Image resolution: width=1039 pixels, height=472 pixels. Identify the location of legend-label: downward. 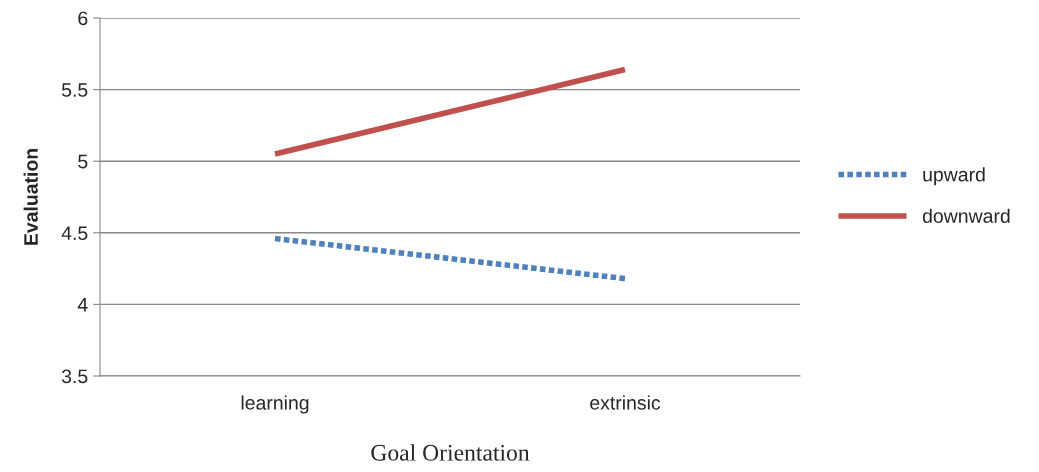
(966, 215).